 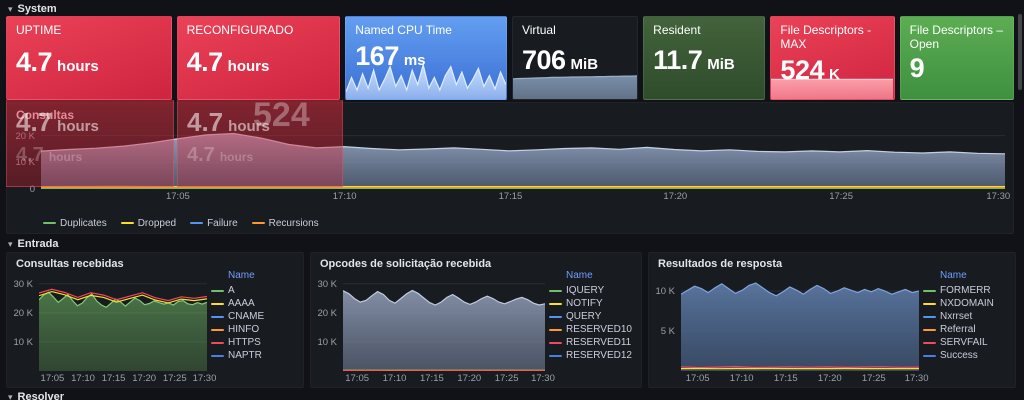 I want to click on legend-item-formerr: FORMERR, so click(x=967, y=290).